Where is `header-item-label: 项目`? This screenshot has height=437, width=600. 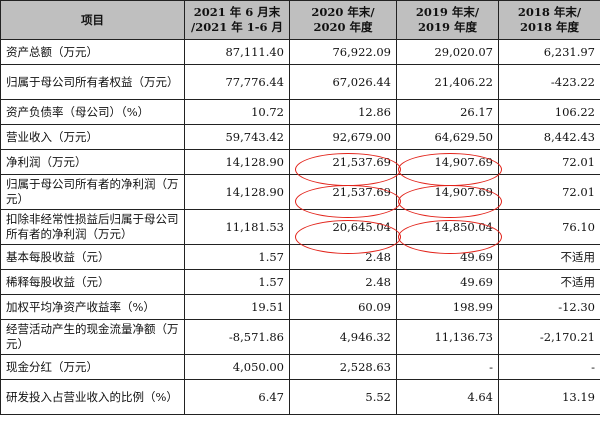
header-item-label: 项目 is located at coordinates (92, 19).